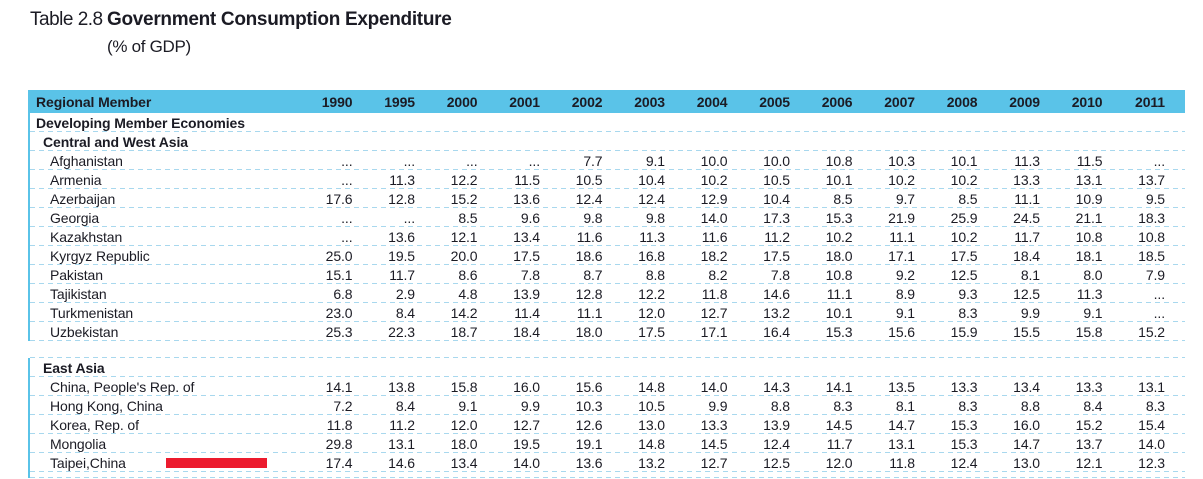 The width and height of the screenshot is (1203, 479). Describe the element at coordinates (839, 179) in the screenshot. I see `cell-value: 10.1` at that location.